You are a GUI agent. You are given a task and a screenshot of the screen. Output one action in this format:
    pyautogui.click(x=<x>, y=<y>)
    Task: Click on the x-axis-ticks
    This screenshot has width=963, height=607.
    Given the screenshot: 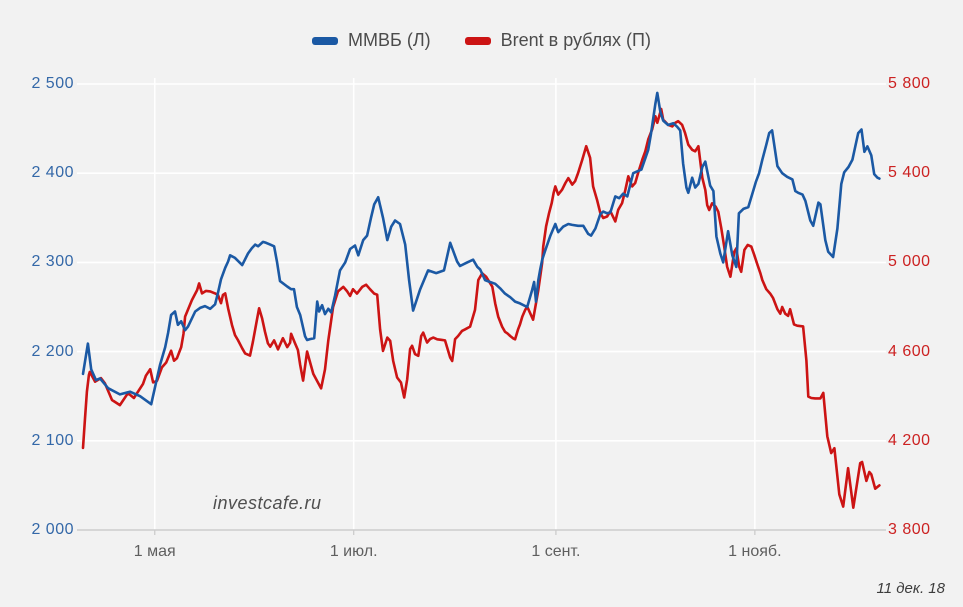 What is the action you would take?
    pyautogui.click(x=455, y=532)
    